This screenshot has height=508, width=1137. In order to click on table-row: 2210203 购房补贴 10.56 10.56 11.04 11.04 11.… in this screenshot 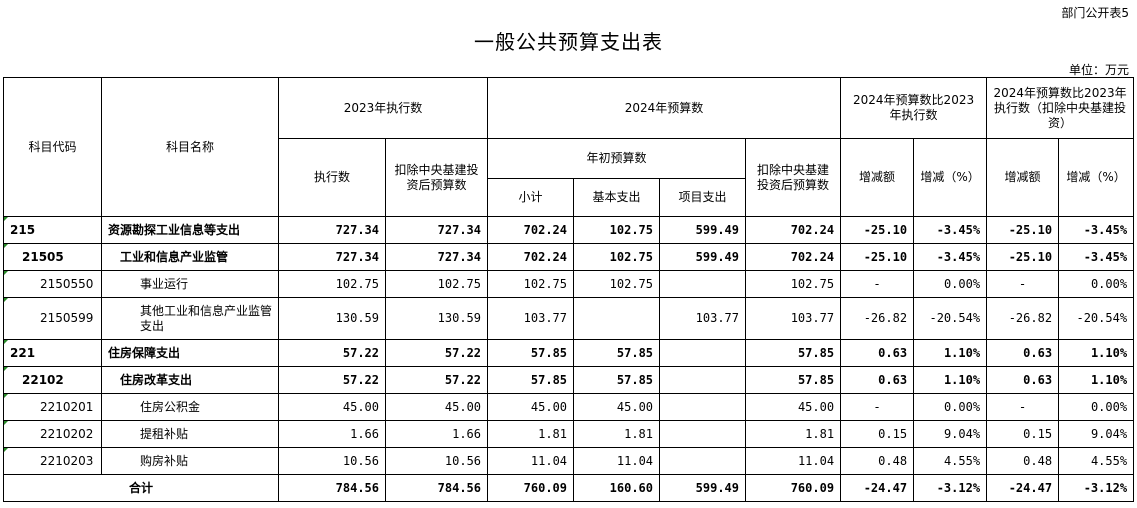, I will do `click(569, 461)`.